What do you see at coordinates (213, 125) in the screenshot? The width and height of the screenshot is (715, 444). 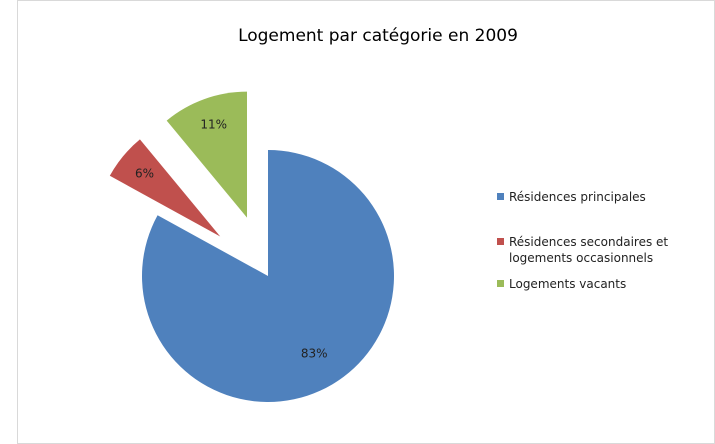 I see `data-label: 11%` at bounding box center [213, 125].